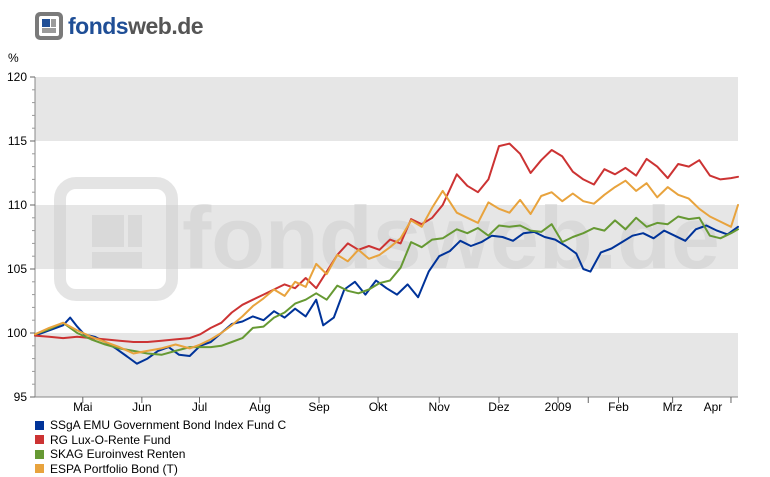 This screenshot has height=477, width=770. I want to click on legend-label: RG Lux-O-Rente Fund, so click(110, 439).